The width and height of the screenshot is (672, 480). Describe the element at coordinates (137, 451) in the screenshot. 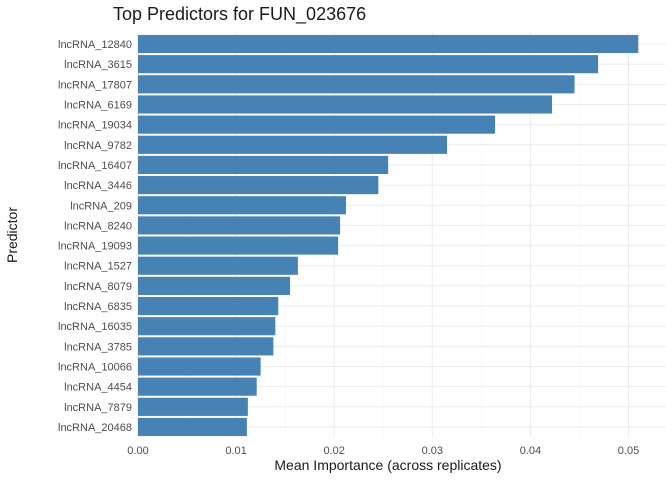

I see `x-tick-label: 0.00` at that location.